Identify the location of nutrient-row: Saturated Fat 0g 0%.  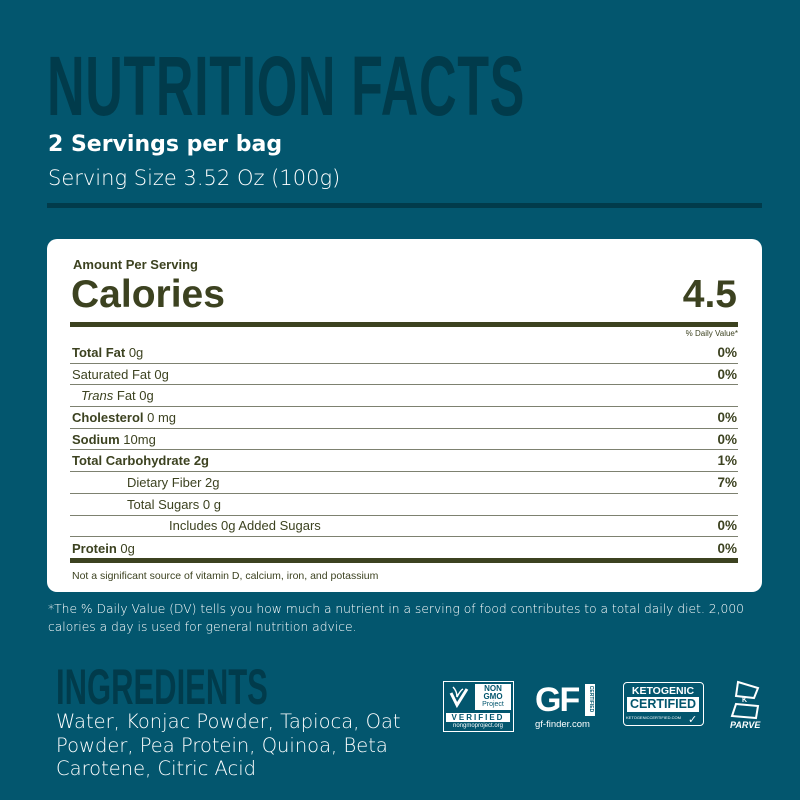
(404, 375).